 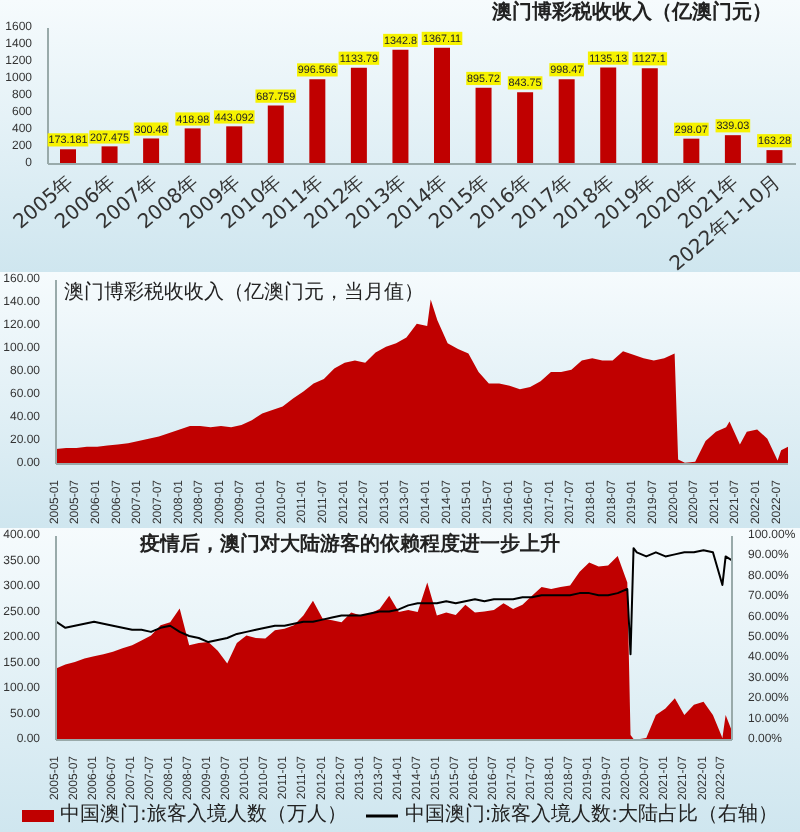 I want to click on chart-title: 疫情后，澳门对大陆游客的依赖程度进一步上升, so click(x=350, y=546).